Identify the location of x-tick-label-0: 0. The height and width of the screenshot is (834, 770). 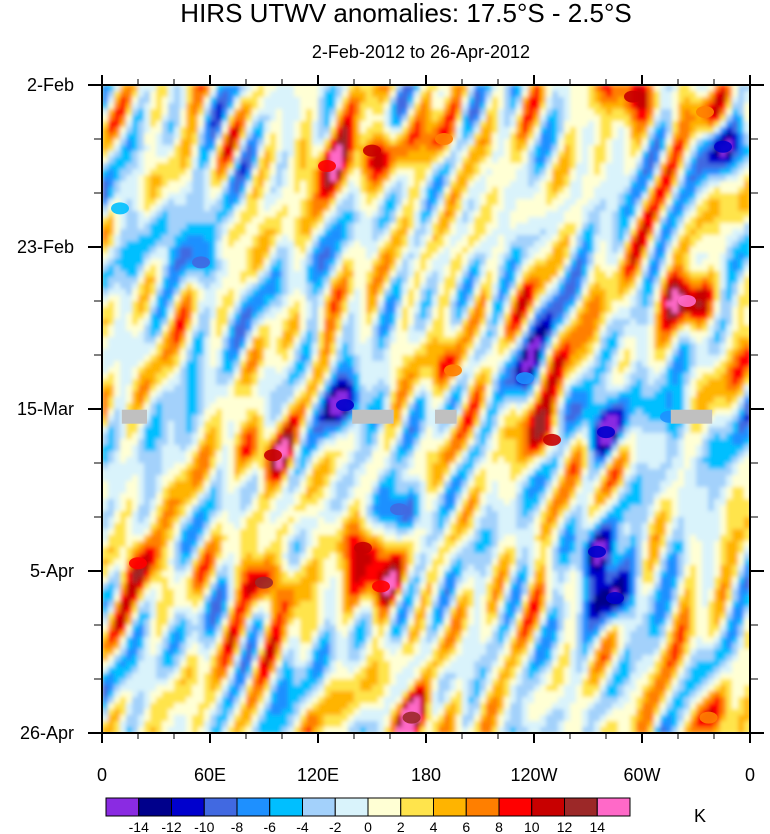
(102, 775).